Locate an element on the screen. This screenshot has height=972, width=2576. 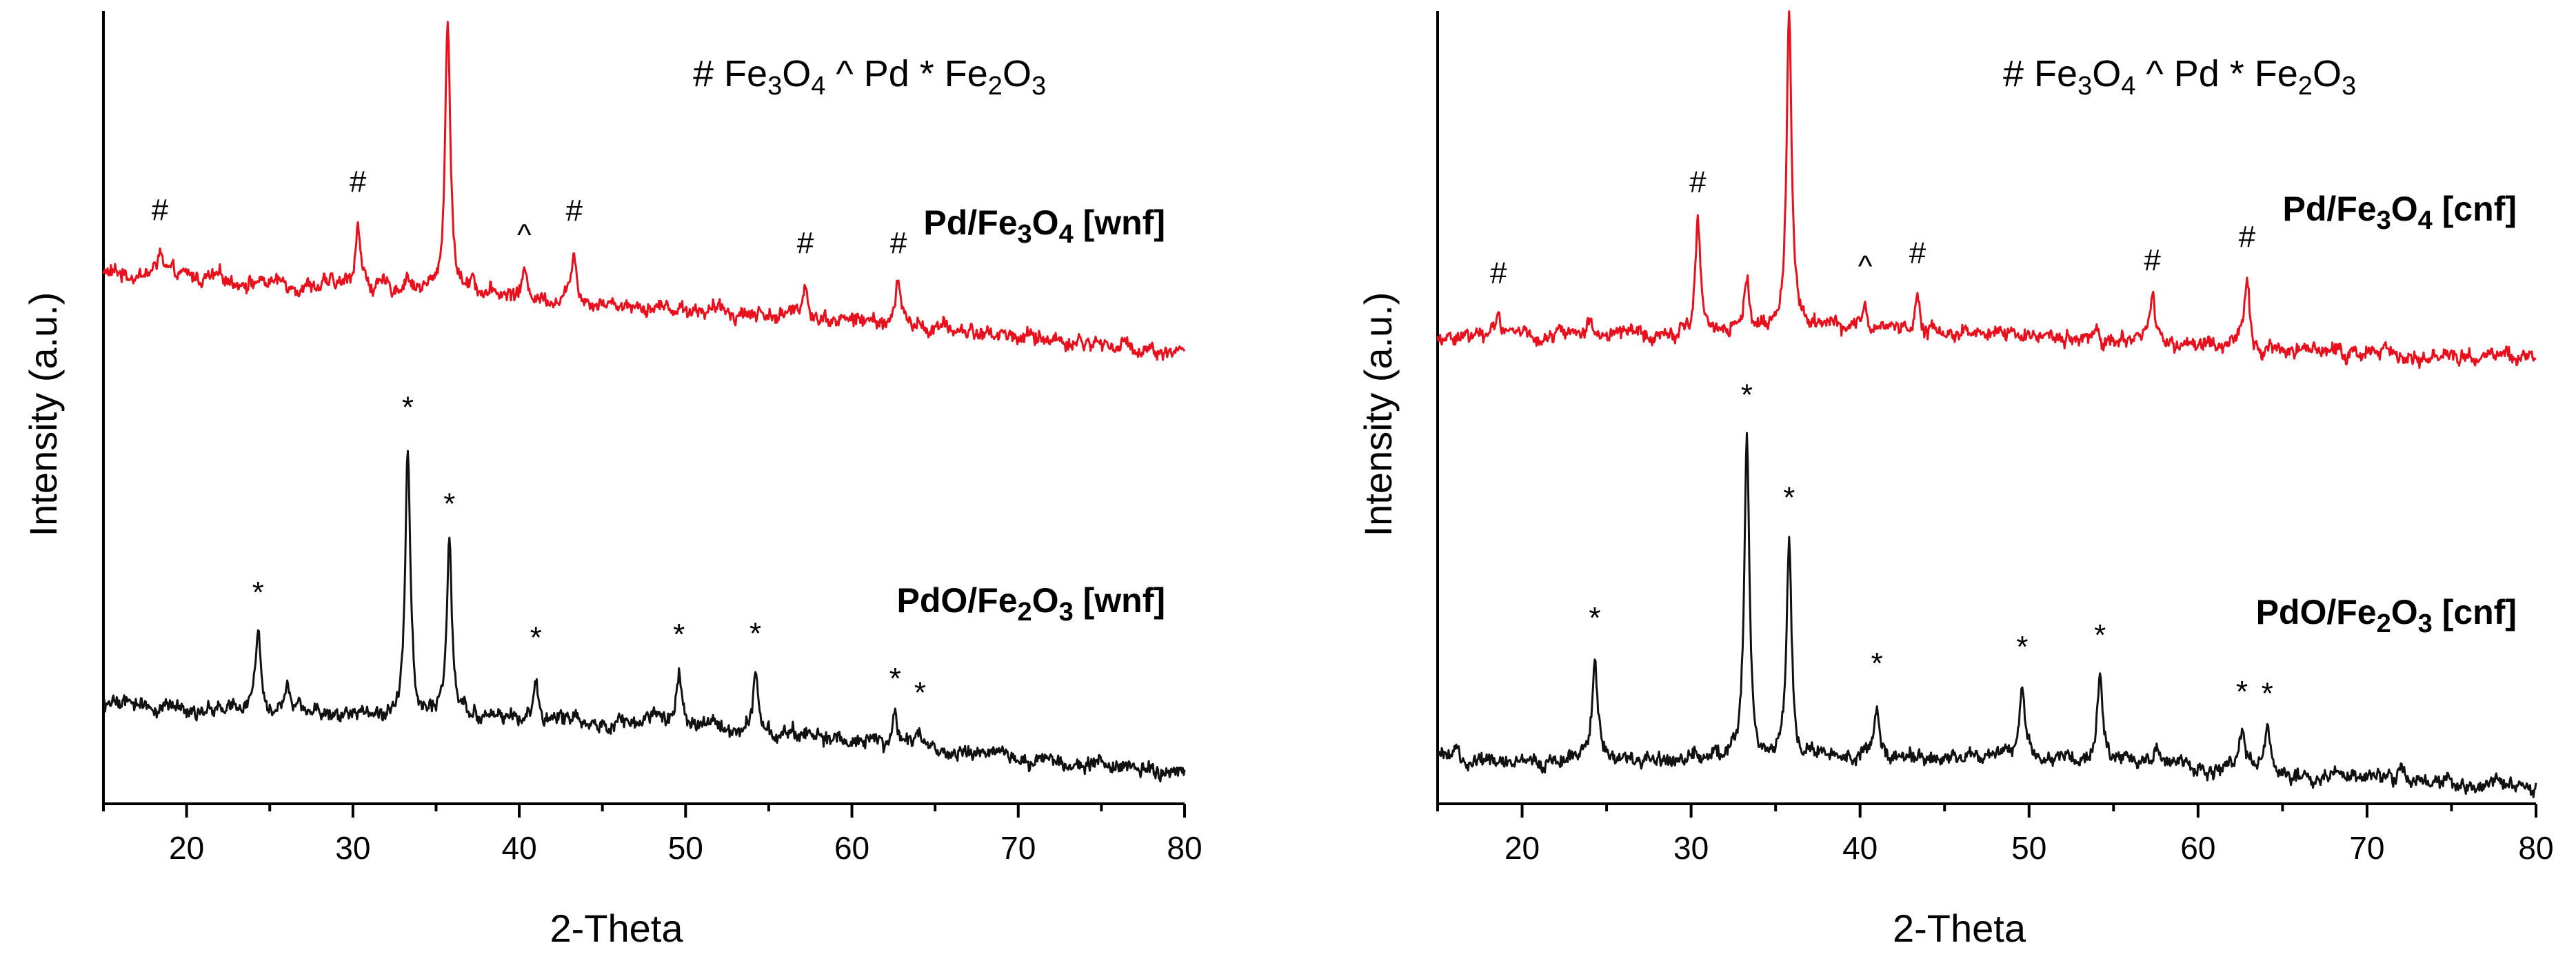
sample-label: PdO/Fe2O3 [wnf] is located at coordinates (1031, 604).